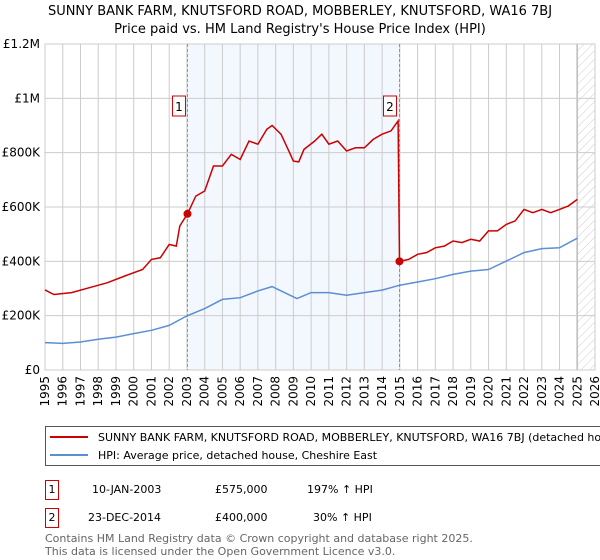 Image resolution: width=600 pixels, height=560 pixels. What do you see at coordinates (342, 517) in the screenshot?
I see `sale-hpi: 30% ↑ HPI` at bounding box center [342, 517].